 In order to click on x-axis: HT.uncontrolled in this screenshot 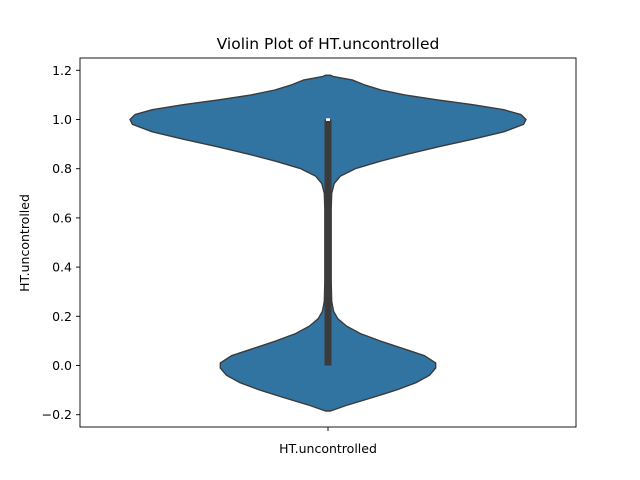, I will do `click(328, 441)`.